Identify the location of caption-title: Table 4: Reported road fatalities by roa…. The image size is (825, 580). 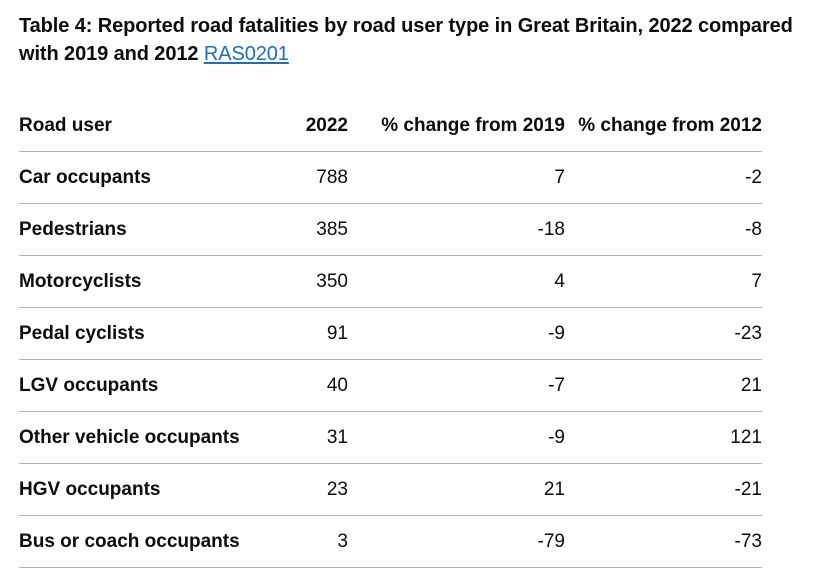
(406, 40).